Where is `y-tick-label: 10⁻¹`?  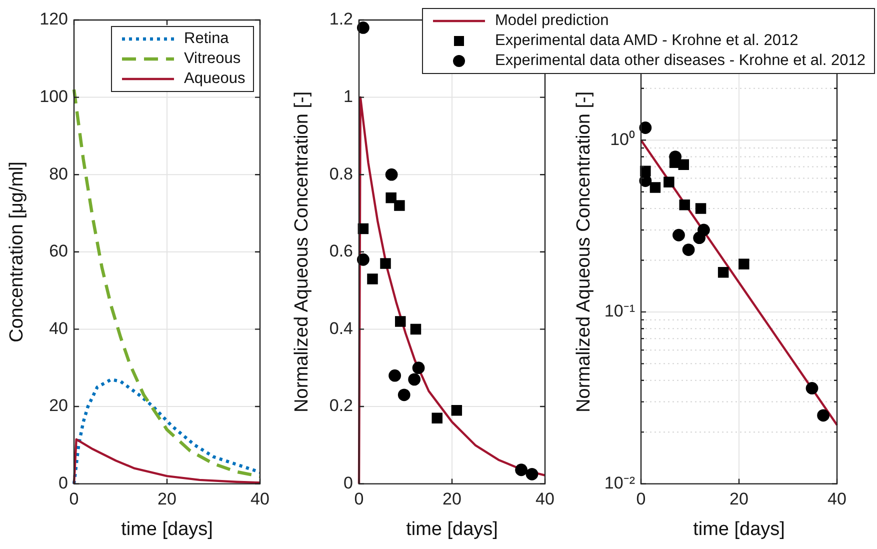 y-tick-label: 10⁻¹ is located at coordinates (620, 311).